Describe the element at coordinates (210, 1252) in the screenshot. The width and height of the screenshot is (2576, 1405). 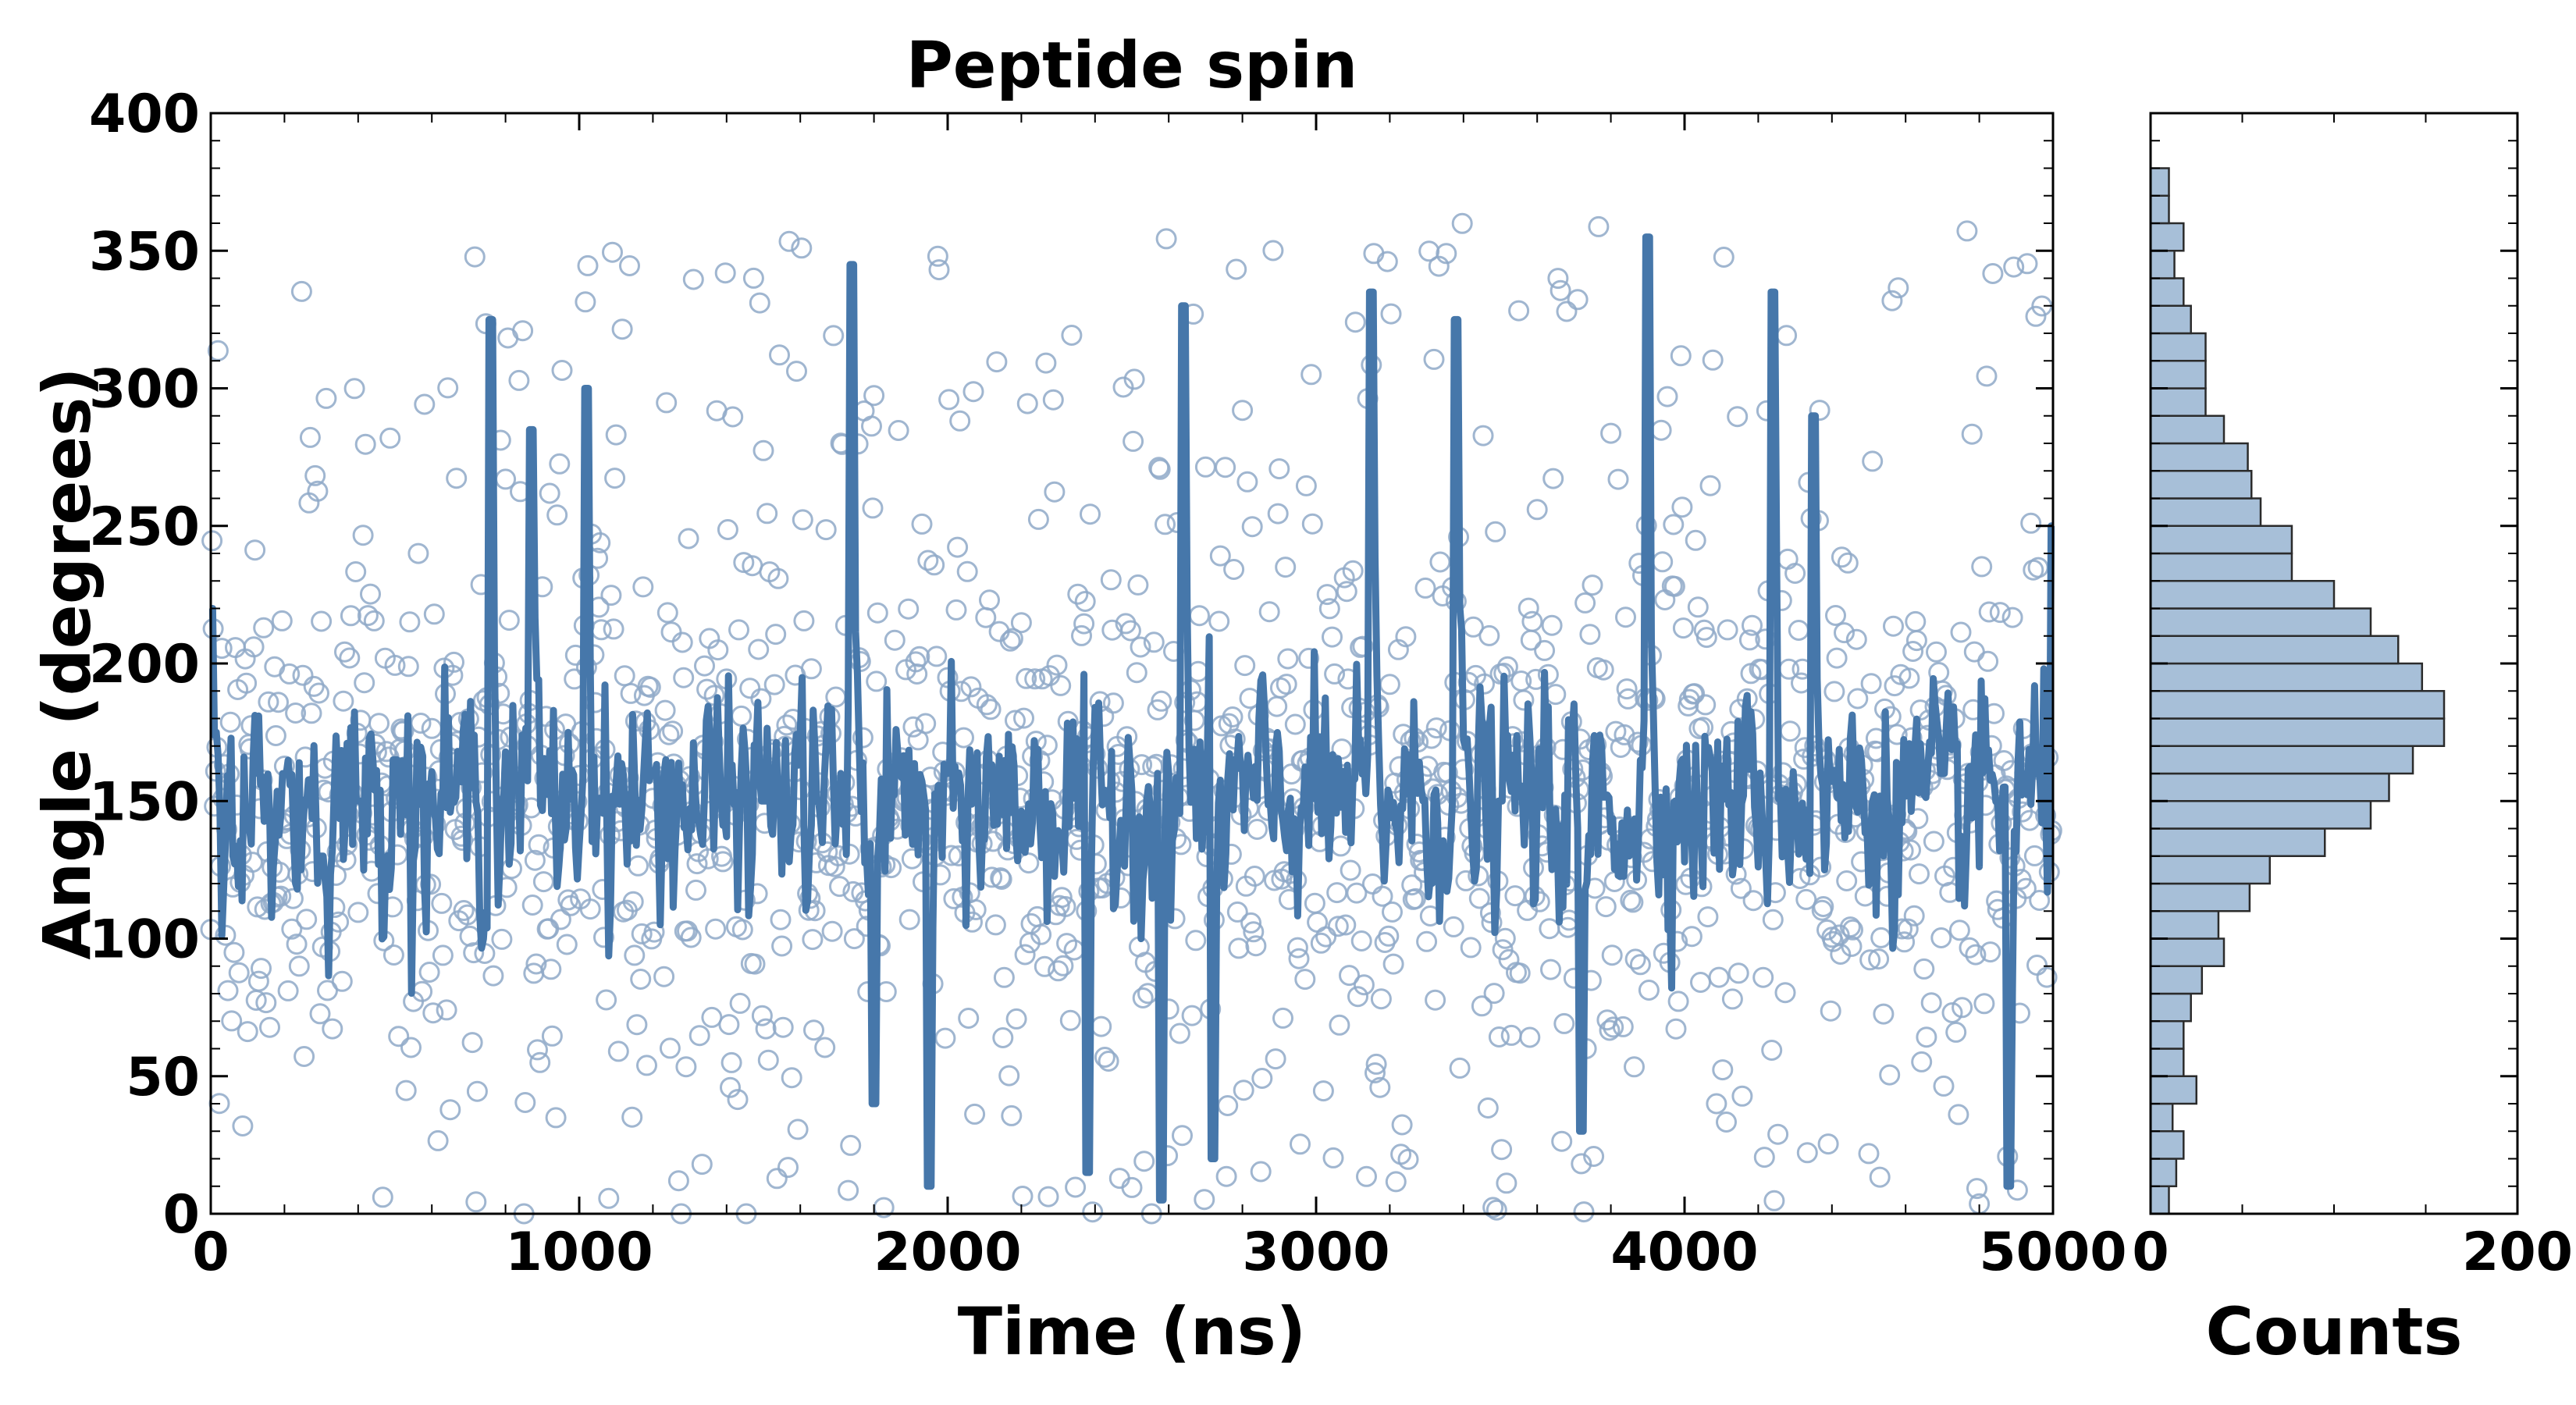
I see `x-tick-label: 0` at that location.